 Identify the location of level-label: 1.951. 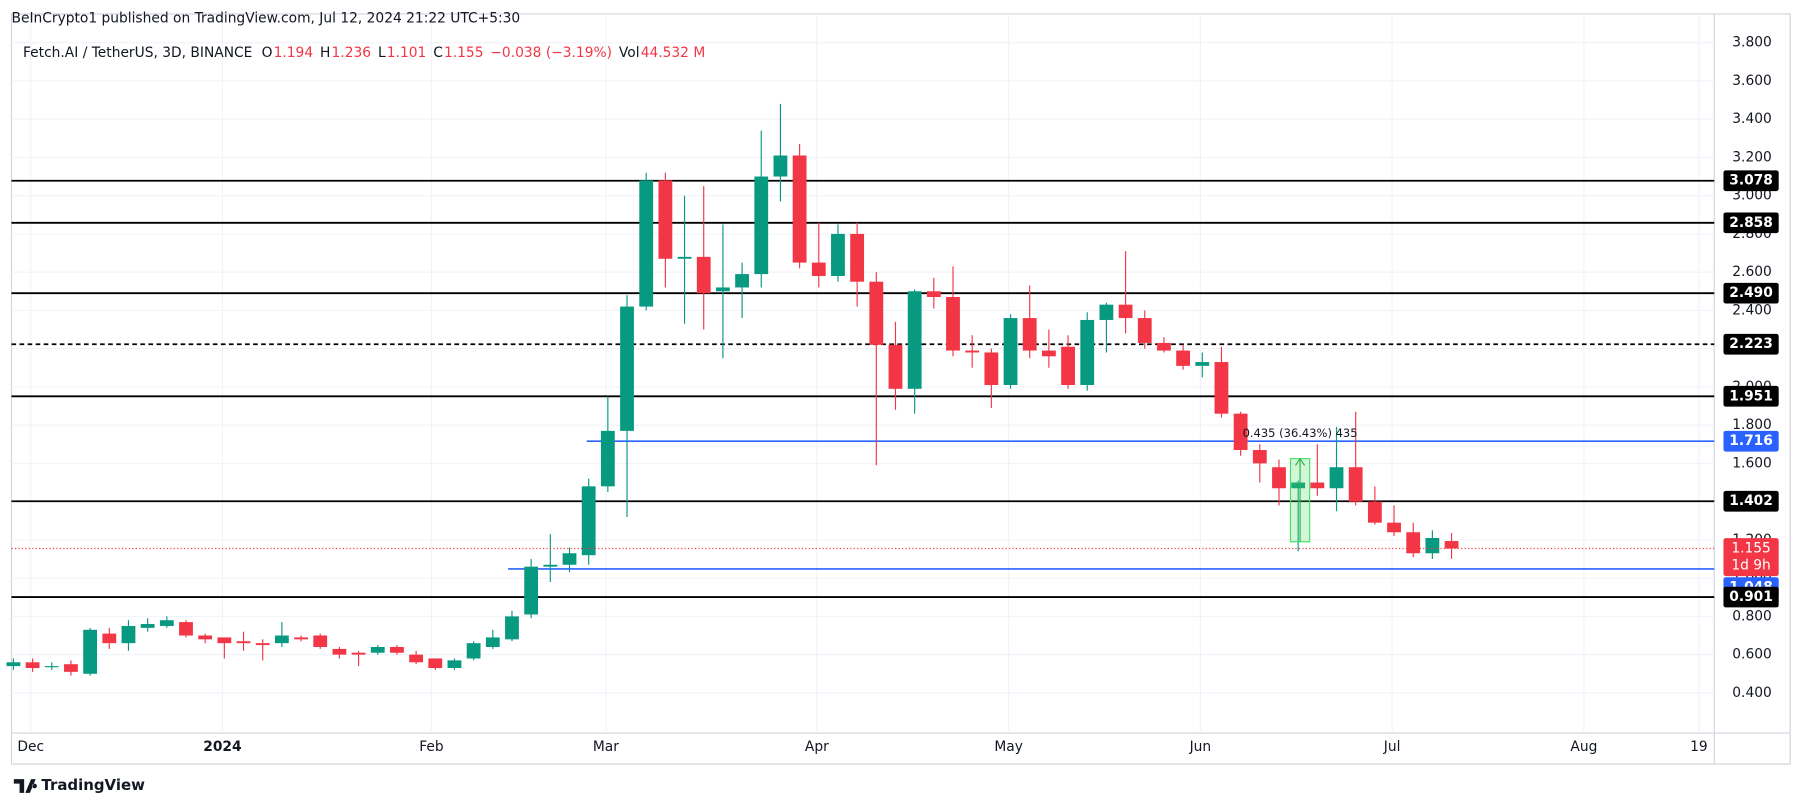
(1751, 396).